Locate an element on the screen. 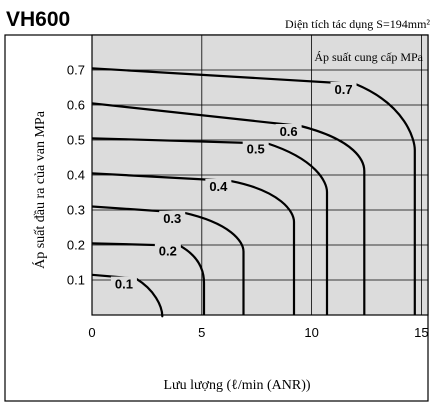 This screenshot has width=433, height=403. y-tick-label: 0.6 is located at coordinates (76, 105).